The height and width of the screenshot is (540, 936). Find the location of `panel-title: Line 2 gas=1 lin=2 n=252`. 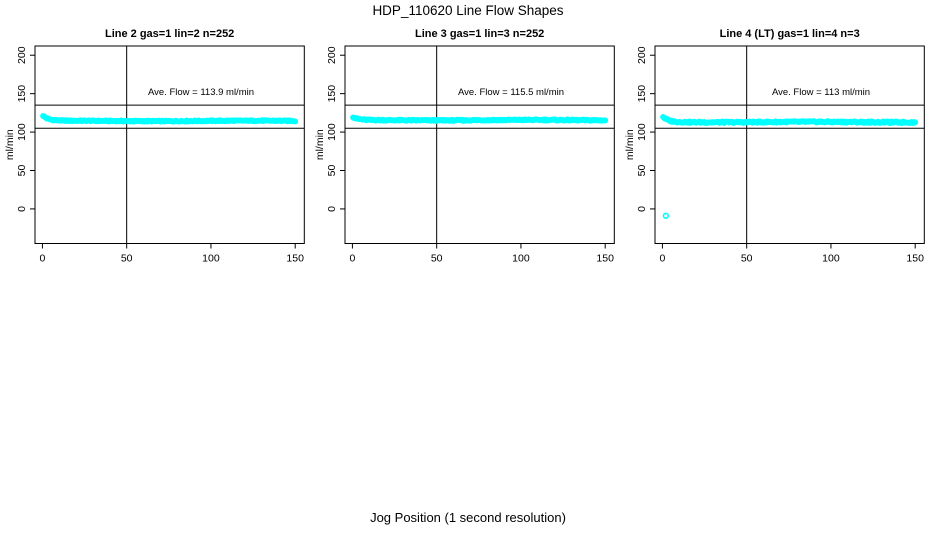

panel-title: Line 2 gas=1 lin=2 n=252 is located at coordinates (169, 34).